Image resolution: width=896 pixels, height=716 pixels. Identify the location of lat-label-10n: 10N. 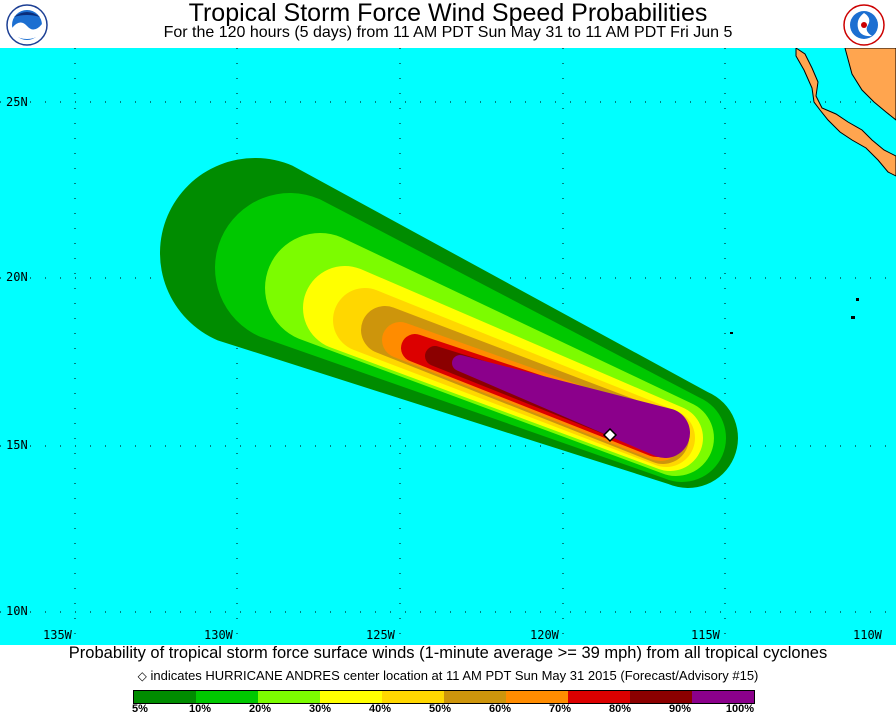
(17, 611).